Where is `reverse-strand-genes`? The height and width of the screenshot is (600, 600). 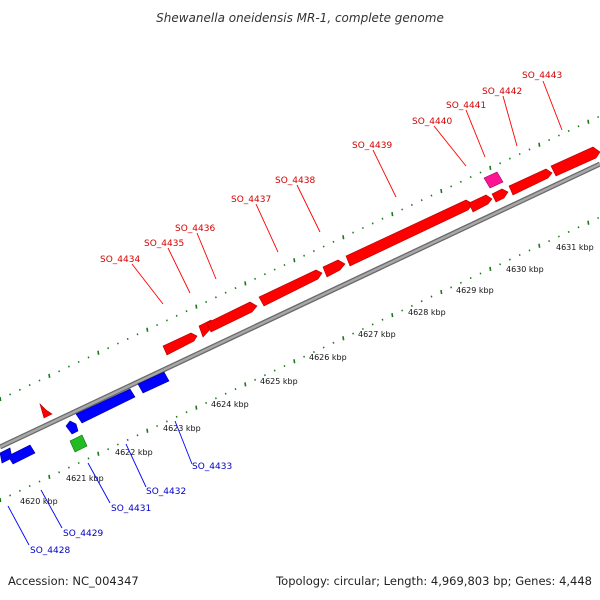
reverse-strand-genes is located at coordinates (85, 418).